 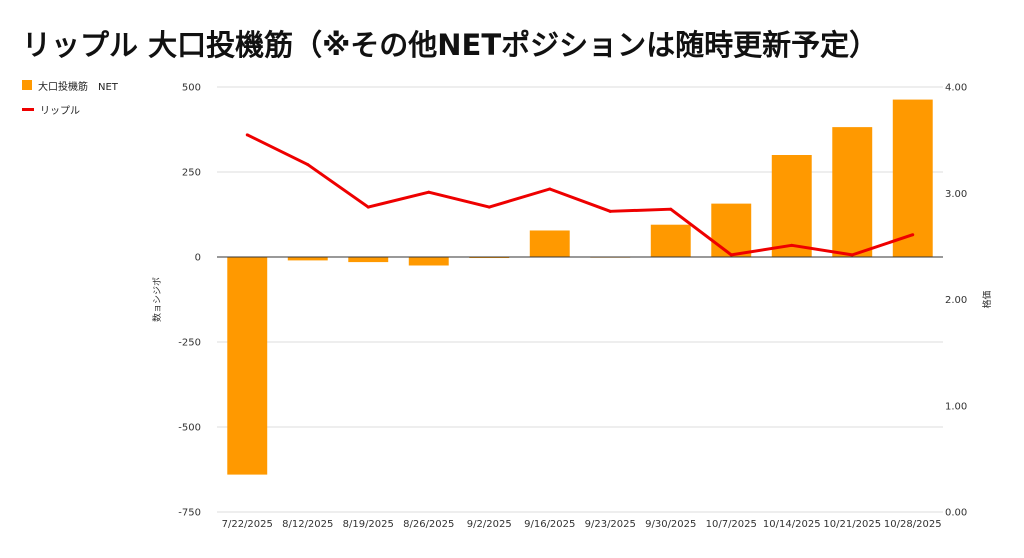 What do you see at coordinates (27, 85) in the screenshot?
I see `legend-bar-swatch-icon` at bounding box center [27, 85].